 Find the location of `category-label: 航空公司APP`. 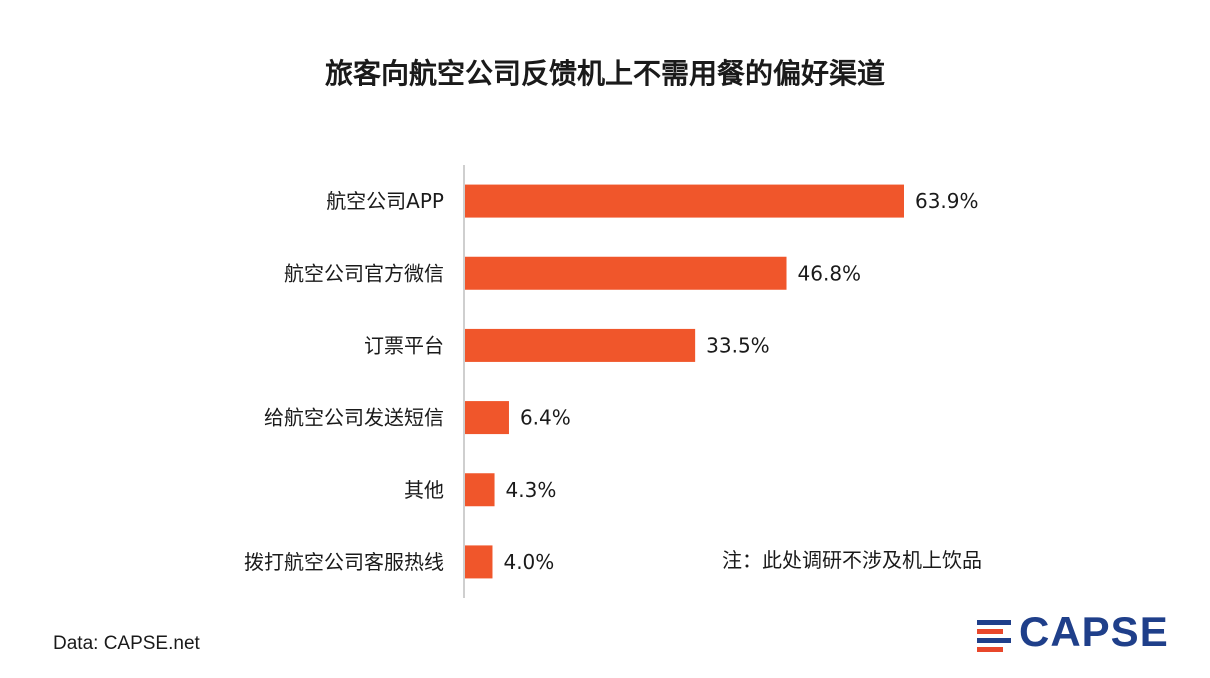

category-label: 航空公司APP is located at coordinates (385, 201).